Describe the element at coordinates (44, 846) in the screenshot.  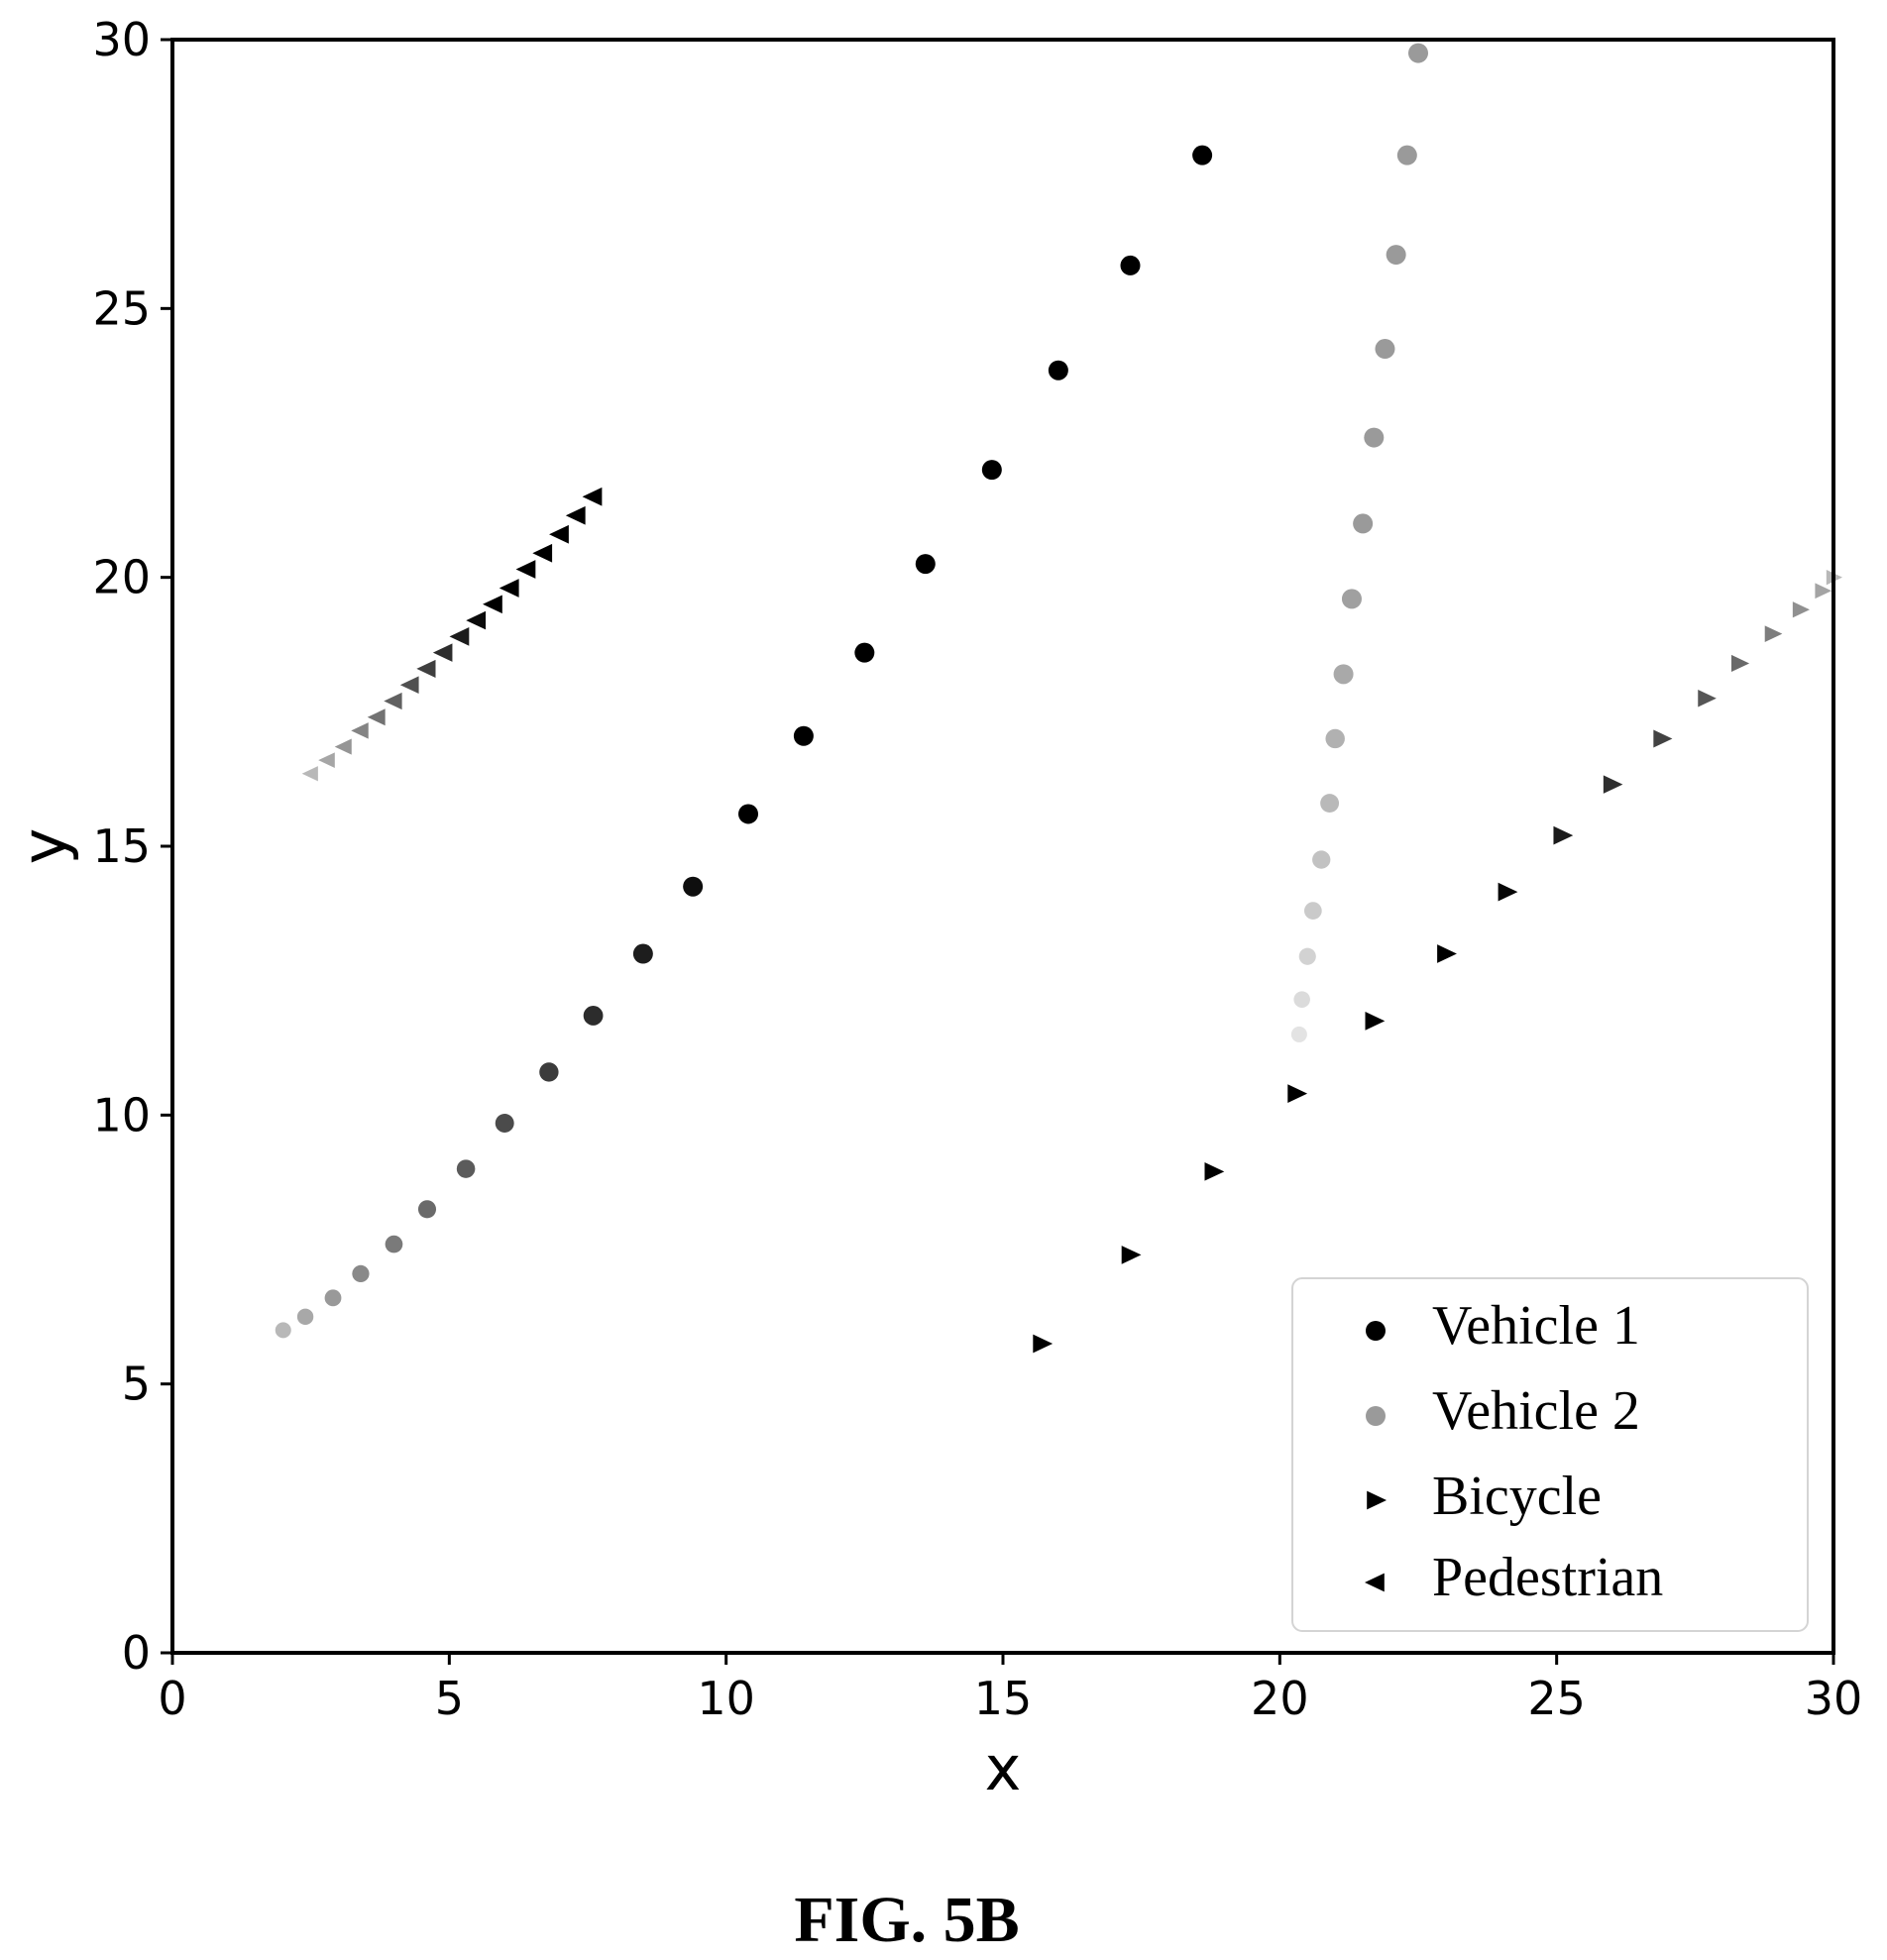
I see `y-axis-label: y` at that location.